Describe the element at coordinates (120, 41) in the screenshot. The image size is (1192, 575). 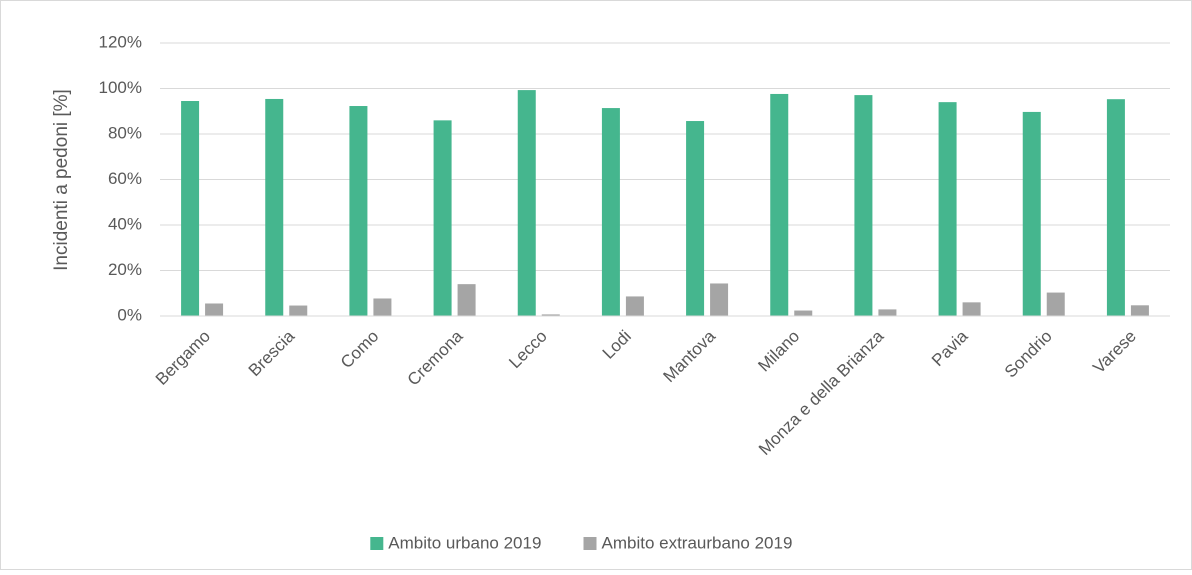
I see `y-tick-label: 120%` at that location.